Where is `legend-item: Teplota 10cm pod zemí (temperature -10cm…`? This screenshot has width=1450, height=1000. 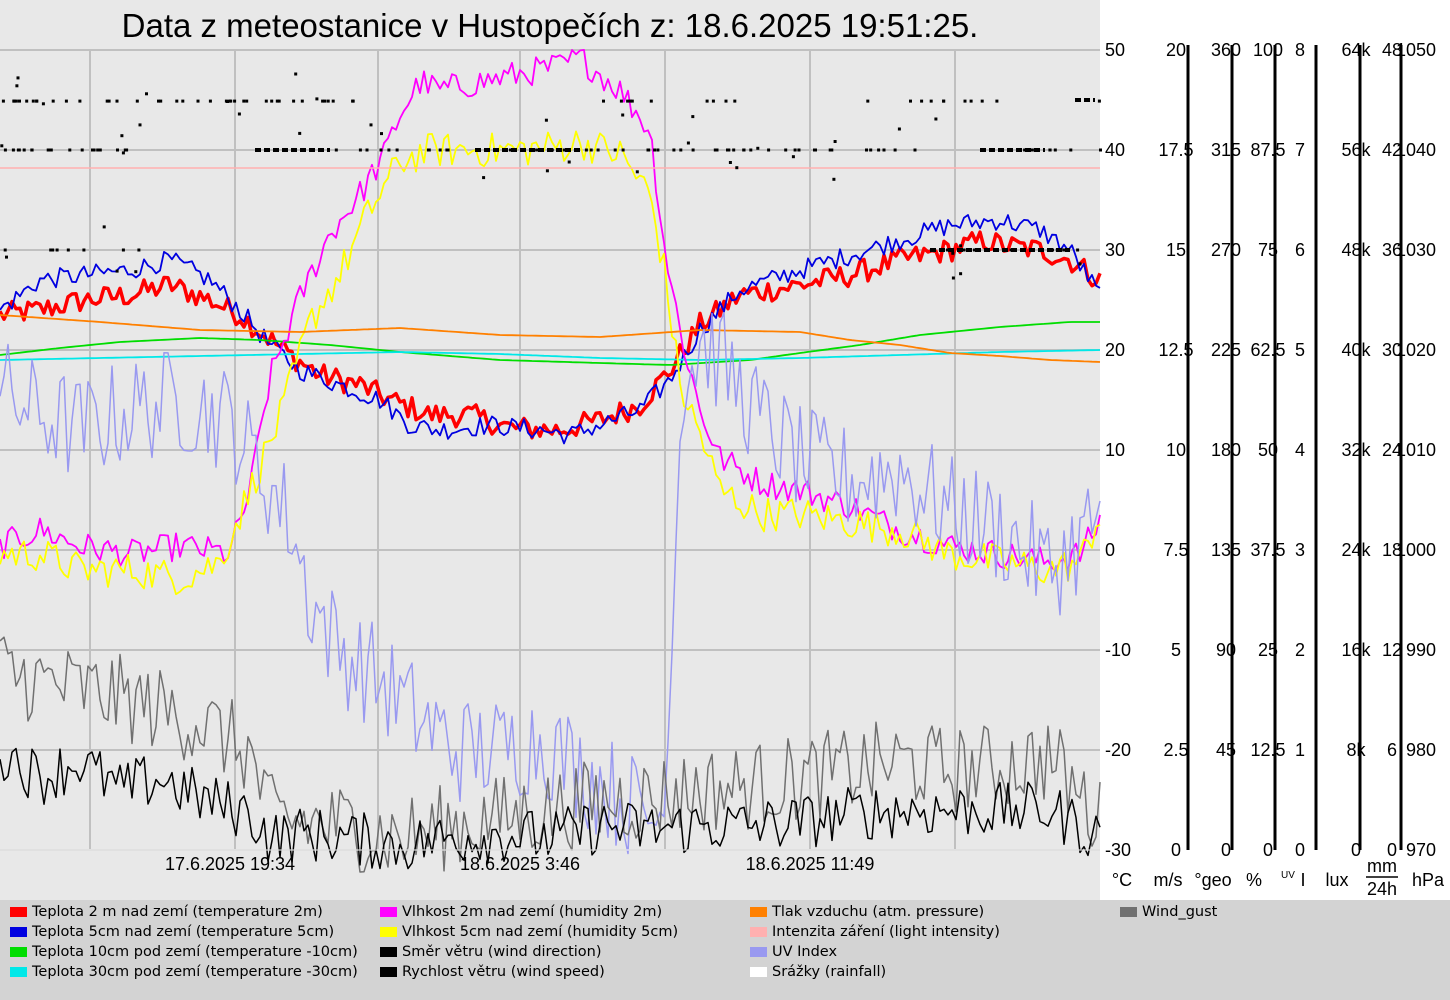
legend-item: Teplota 10cm pod zemí (temperature -10cm… is located at coordinates (184, 952).